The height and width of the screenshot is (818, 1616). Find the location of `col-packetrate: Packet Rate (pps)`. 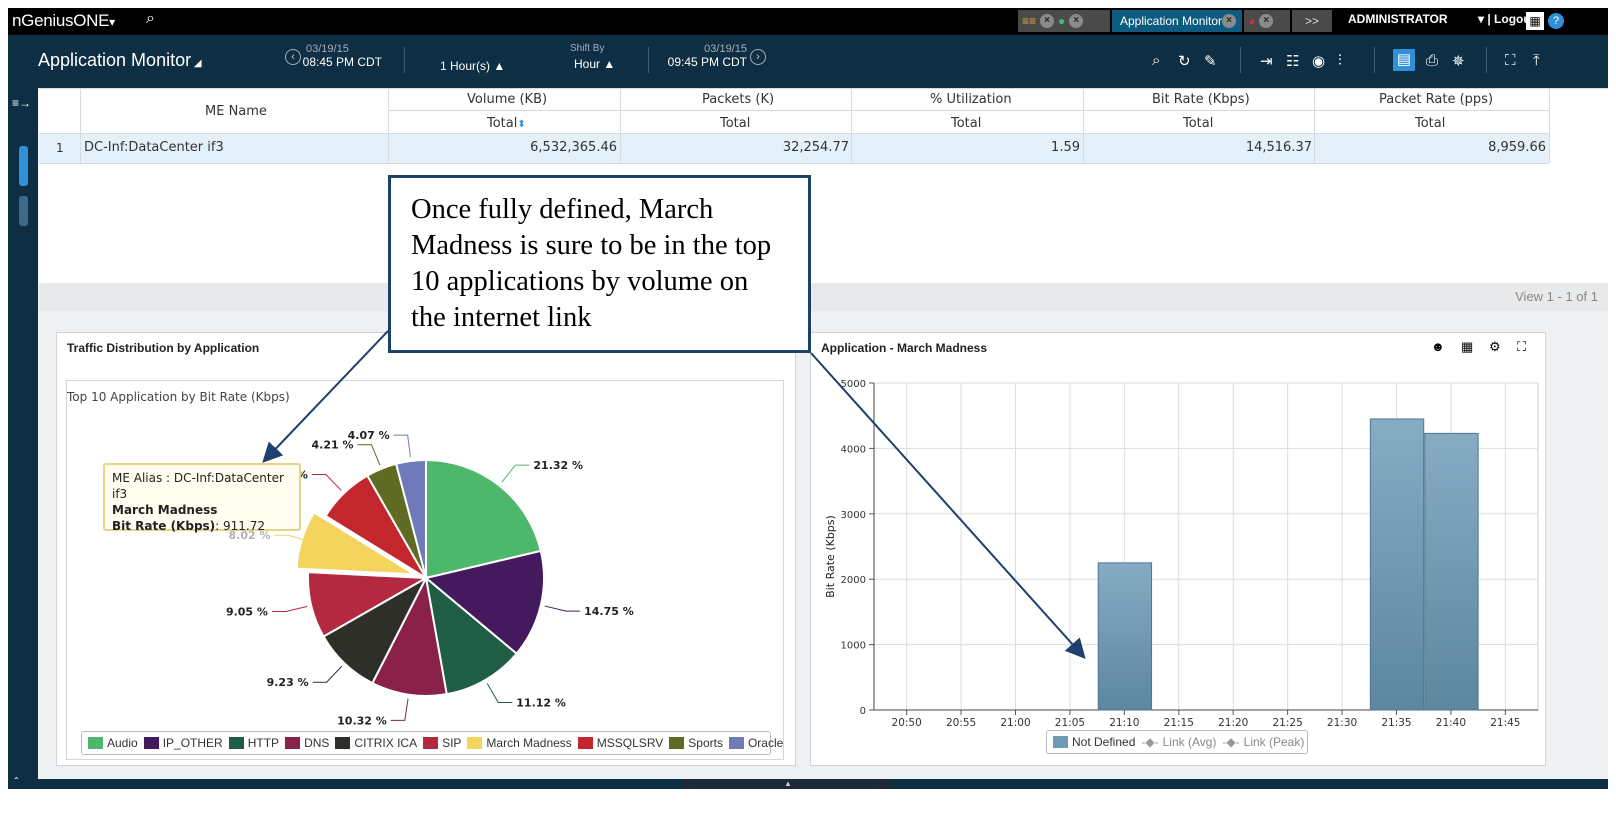

col-packetrate: Packet Rate (pps) is located at coordinates (1436, 99).